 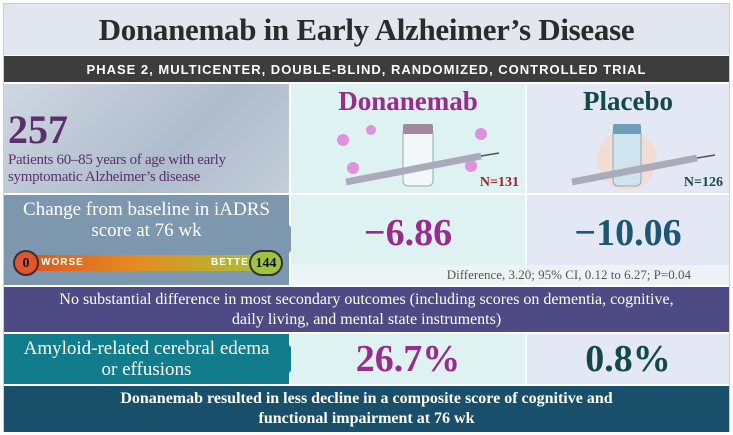 I want to click on donanemab-arm-panel: Donanemab N=131, so click(x=408, y=138).